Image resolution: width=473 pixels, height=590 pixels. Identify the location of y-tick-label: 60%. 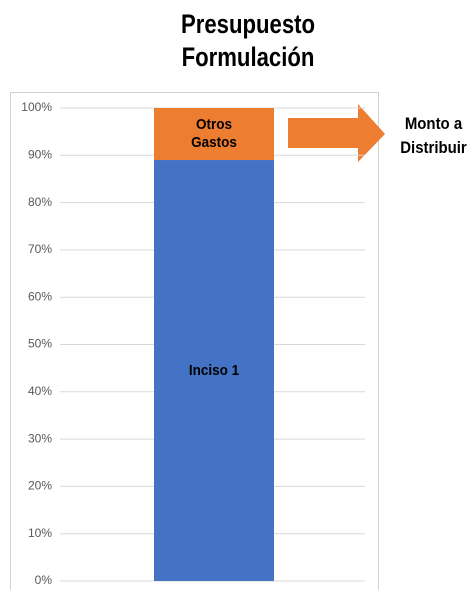
(40, 296).